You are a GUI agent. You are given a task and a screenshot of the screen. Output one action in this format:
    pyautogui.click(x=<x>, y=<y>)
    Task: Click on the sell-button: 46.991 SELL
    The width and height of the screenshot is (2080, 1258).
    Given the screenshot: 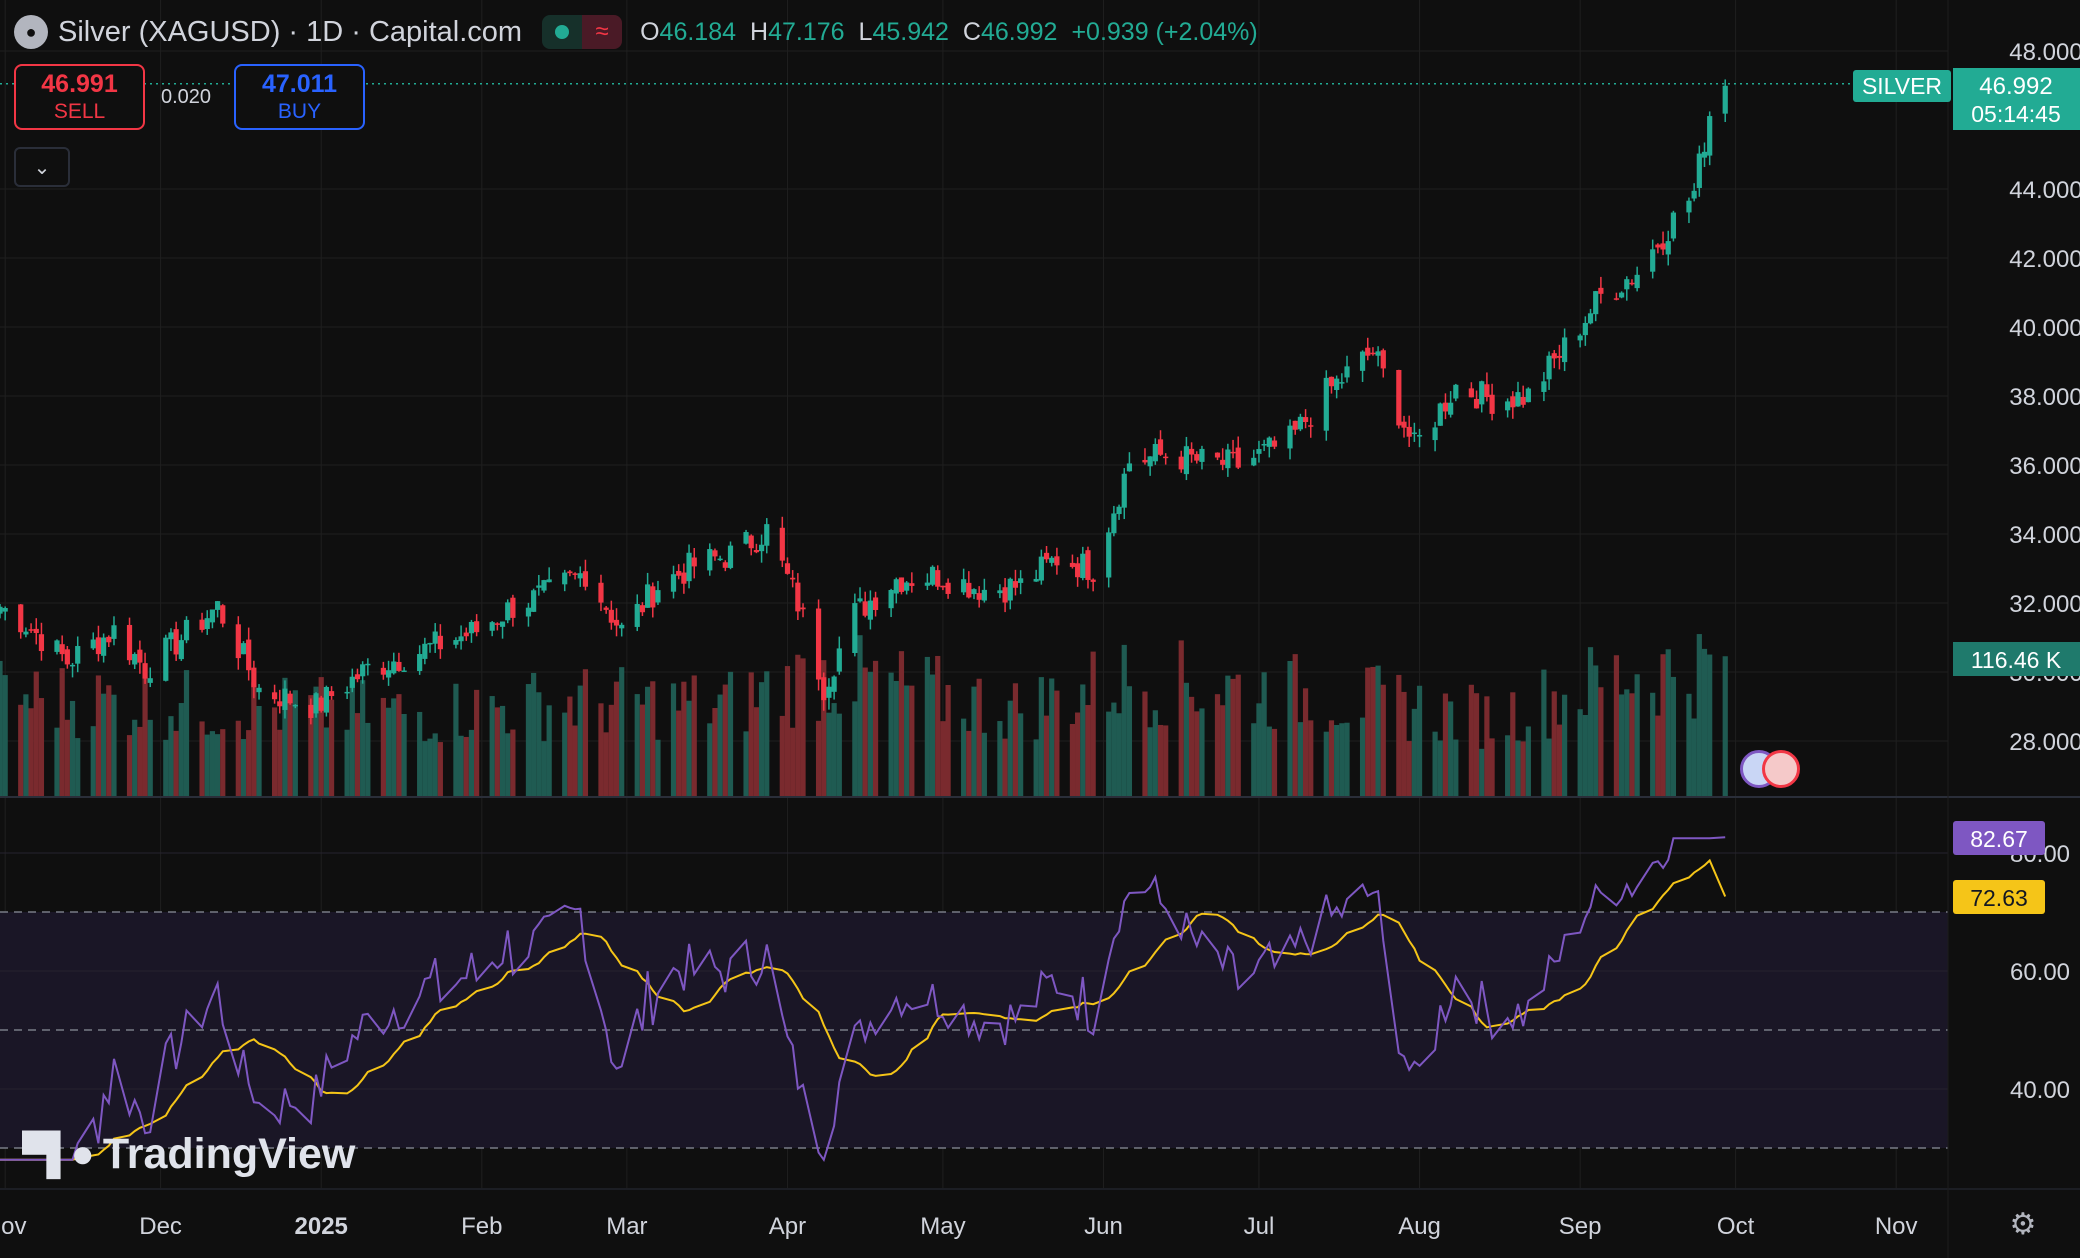 What is the action you would take?
    pyautogui.click(x=79, y=97)
    